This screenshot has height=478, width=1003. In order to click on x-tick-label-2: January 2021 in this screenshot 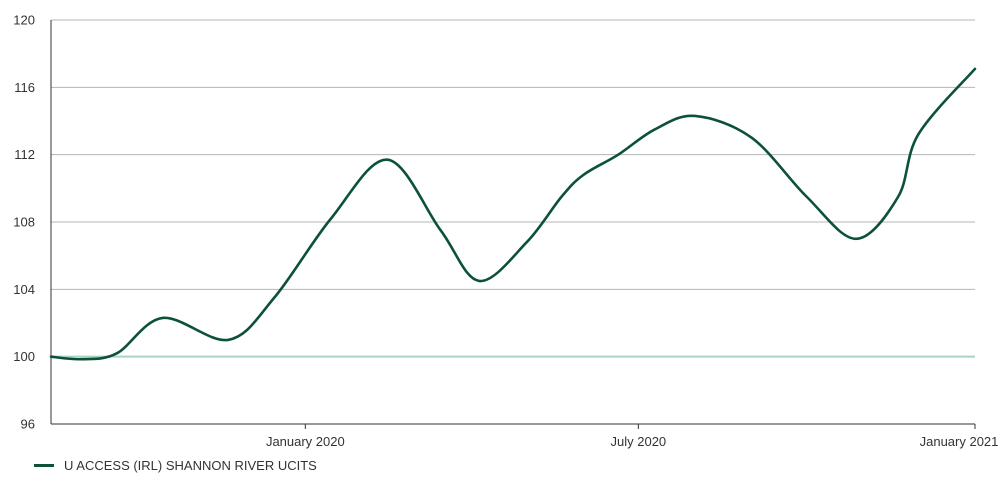, I will do `click(959, 441)`.